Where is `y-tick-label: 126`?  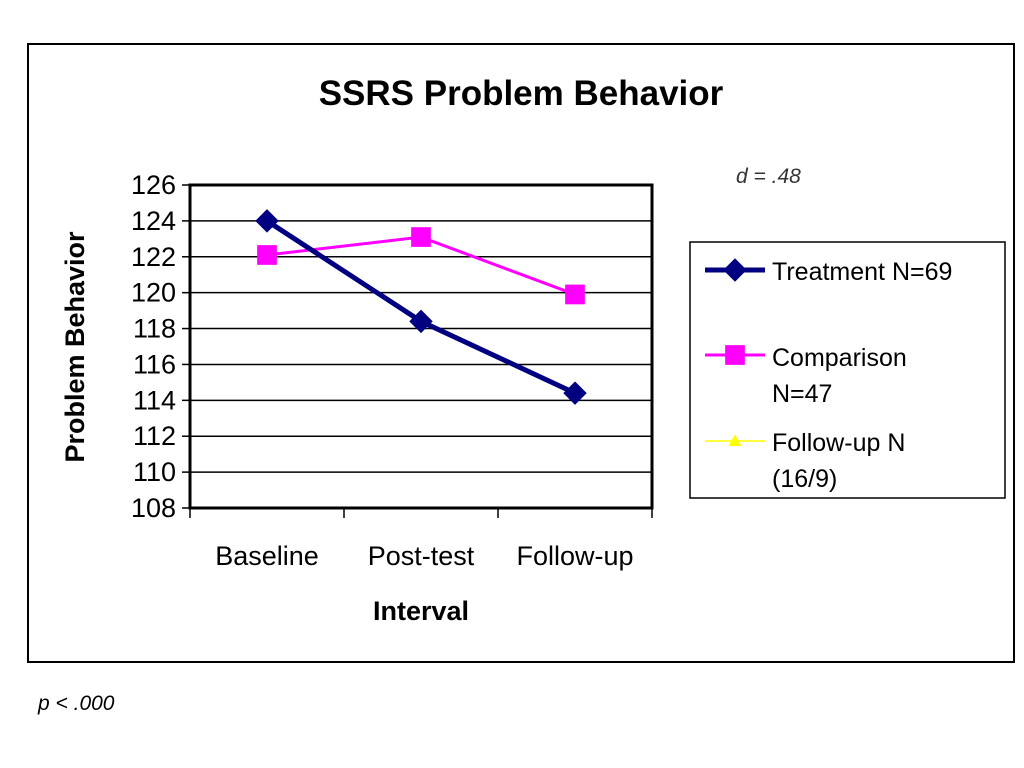 y-tick-label: 126 is located at coordinates (153, 185).